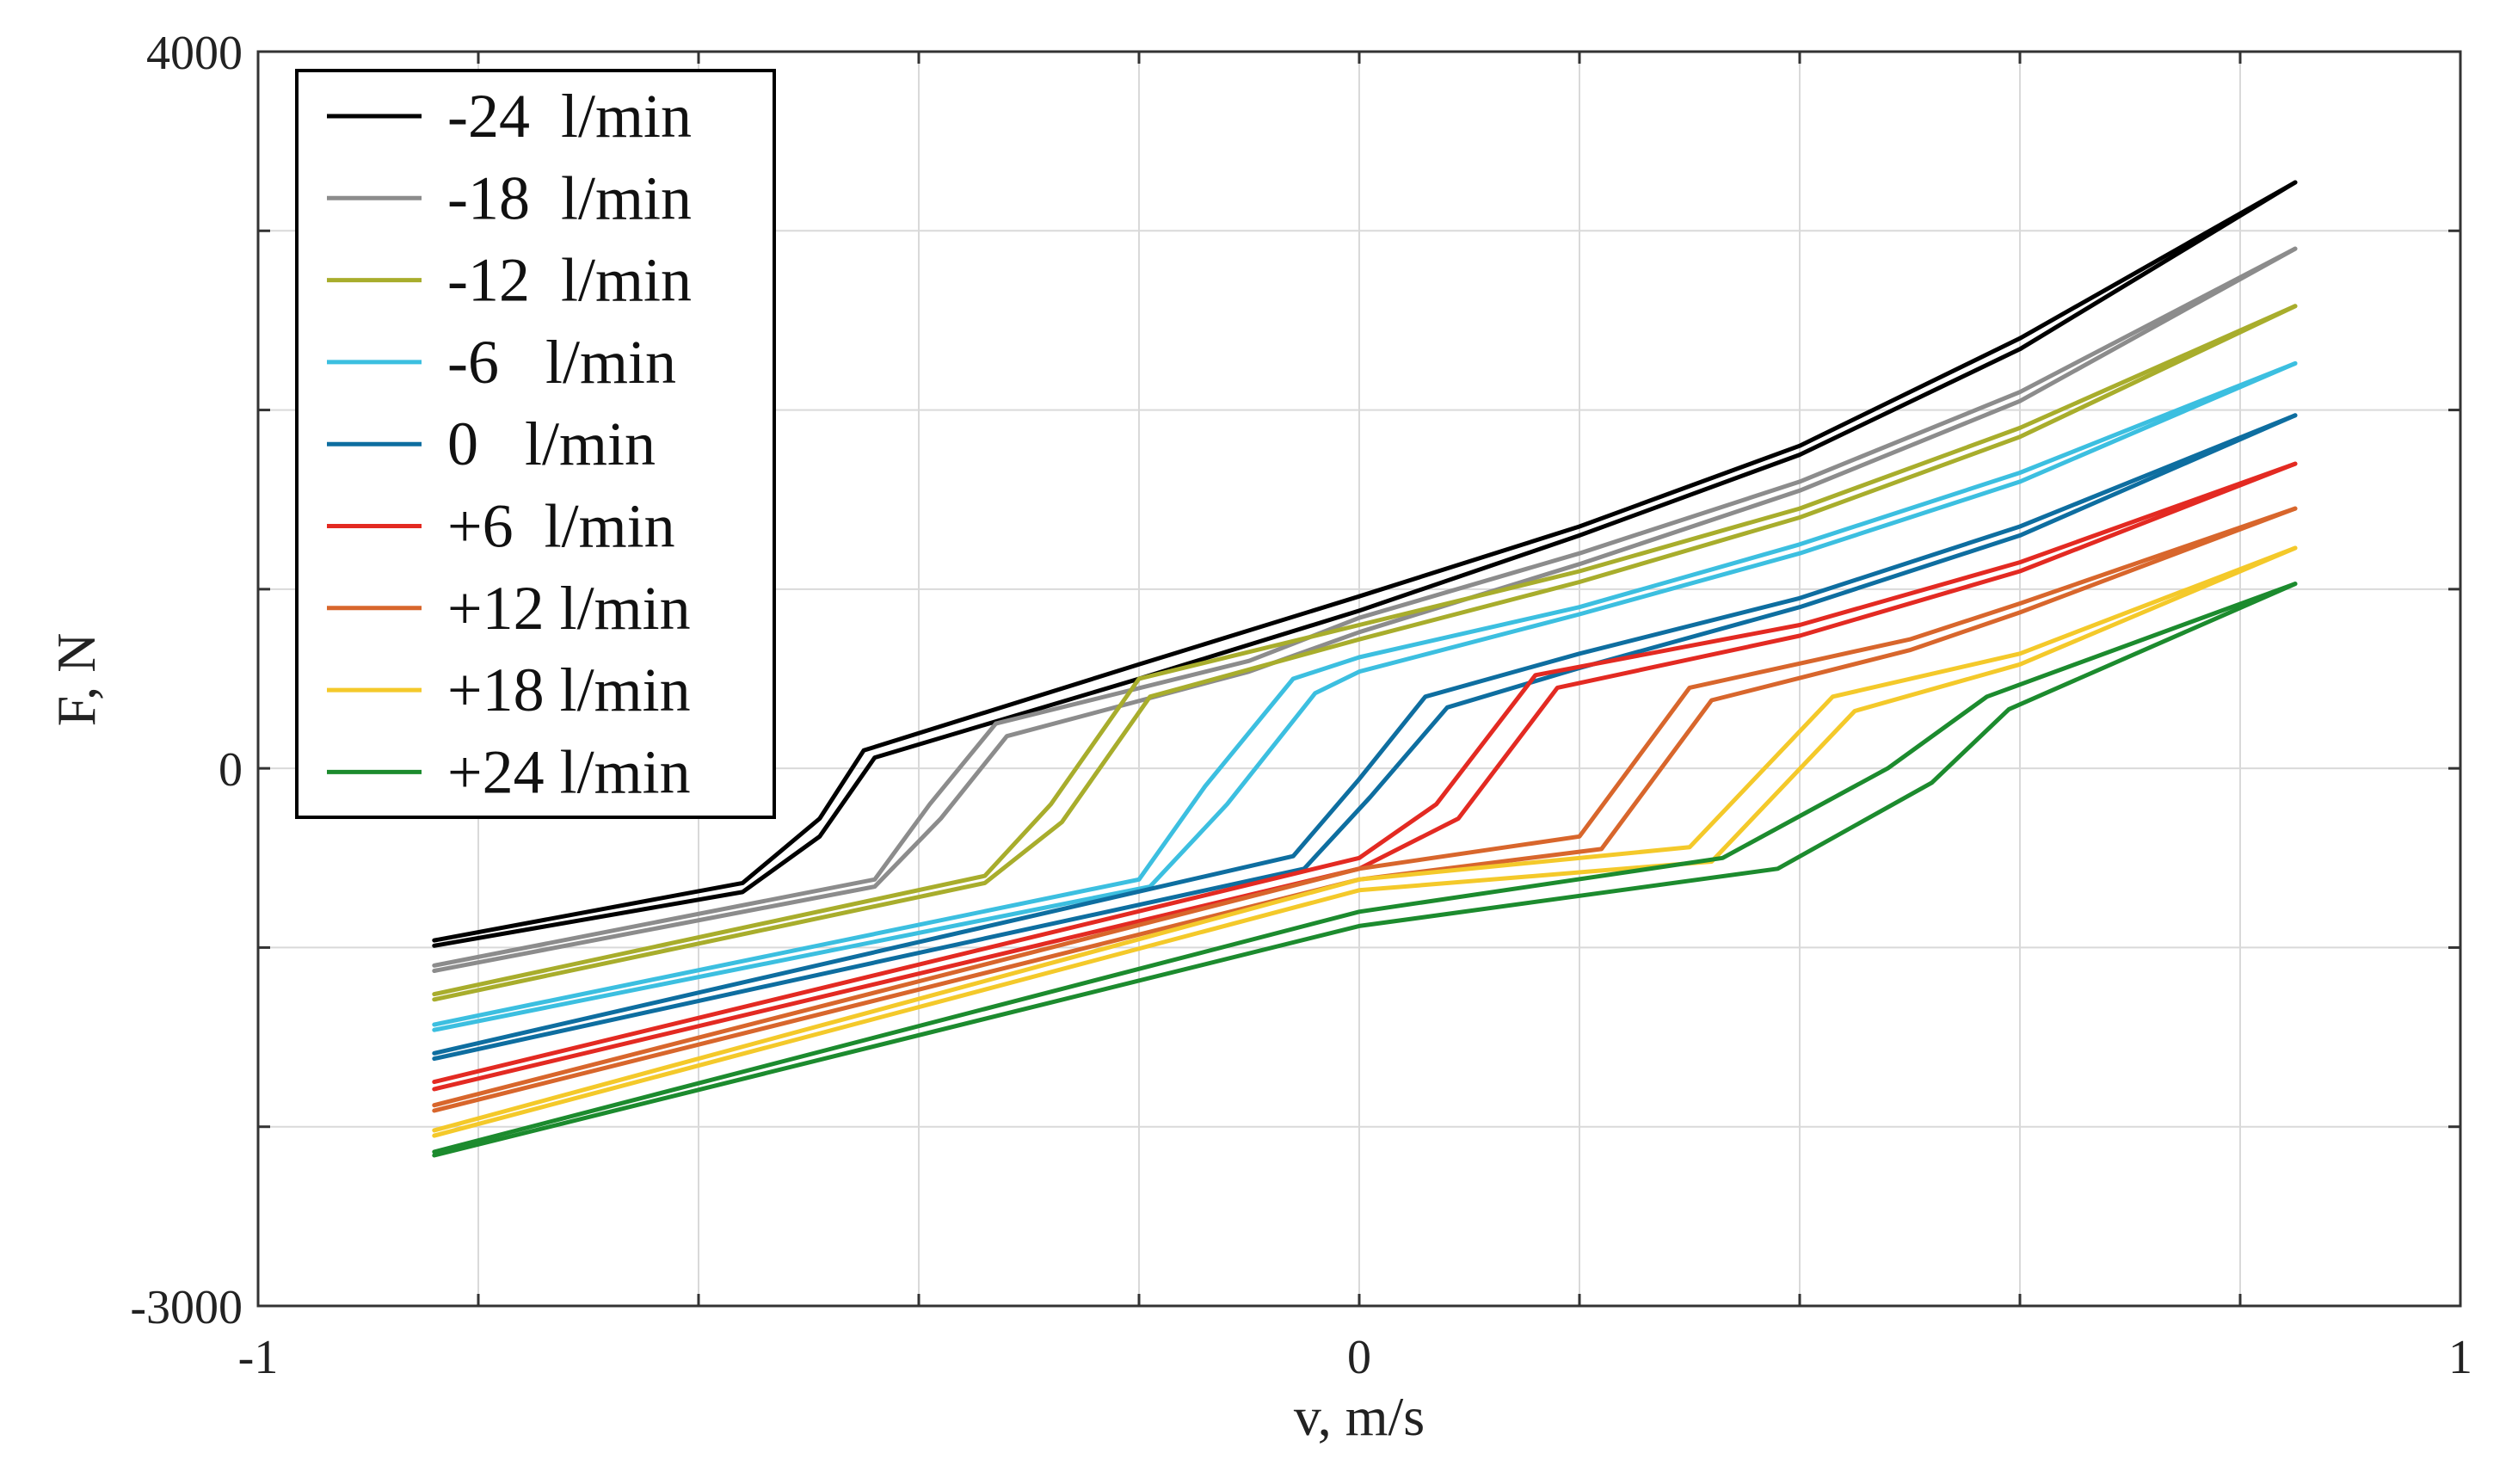  I want to click on legend-label: +12 l/min, so click(569, 608).